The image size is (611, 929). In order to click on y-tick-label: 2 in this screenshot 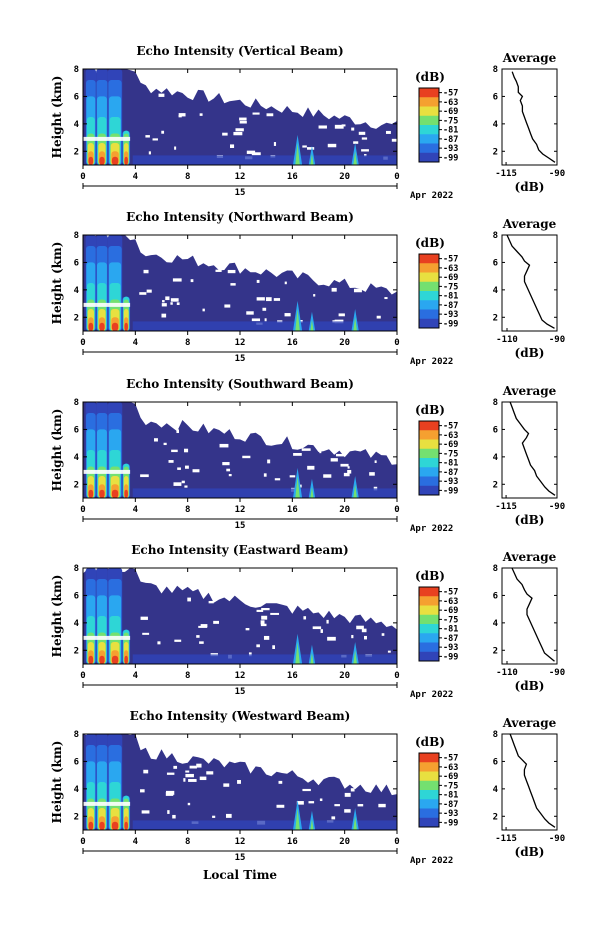, I will do `click(76, 651)`.